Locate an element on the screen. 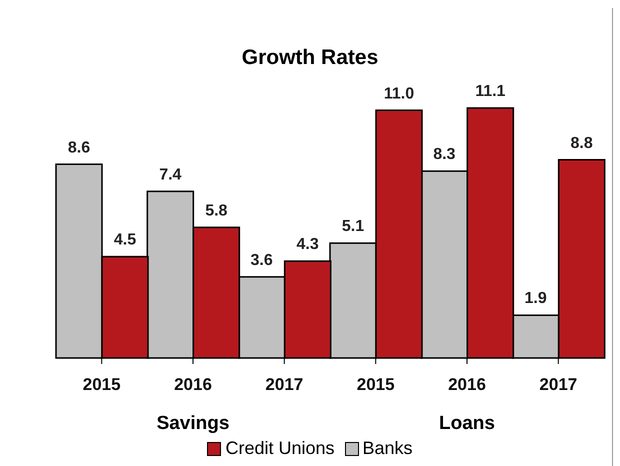 The width and height of the screenshot is (620, 466). data-label: 8.3 is located at coordinates (444, 155).